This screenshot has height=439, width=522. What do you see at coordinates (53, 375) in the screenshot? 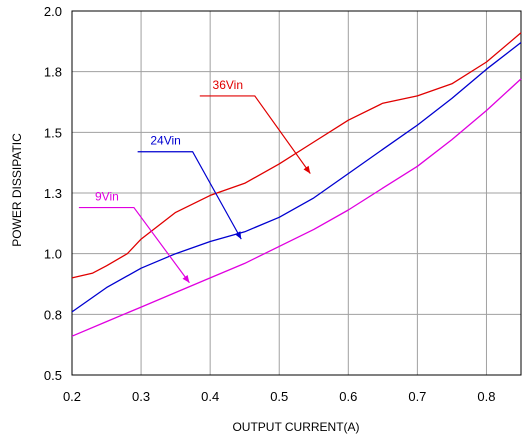
I see `y-tick-label: 0.5` at bounding box center [53, 375].